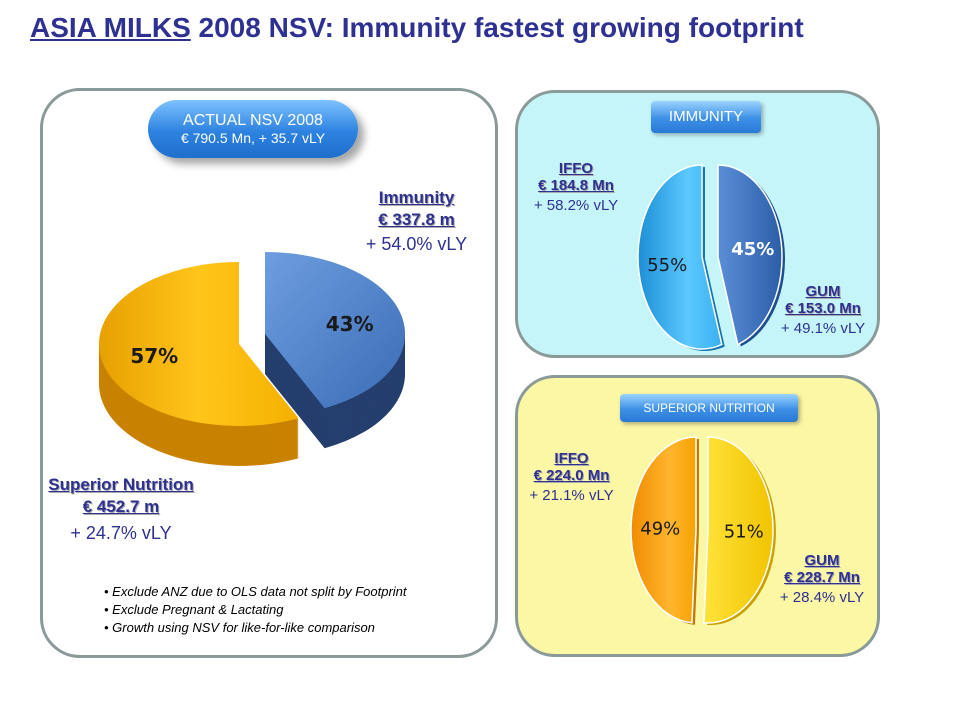 This screenshot has width=960, height=720. I want to click on imm-slice-iffo, so click(680, 257).